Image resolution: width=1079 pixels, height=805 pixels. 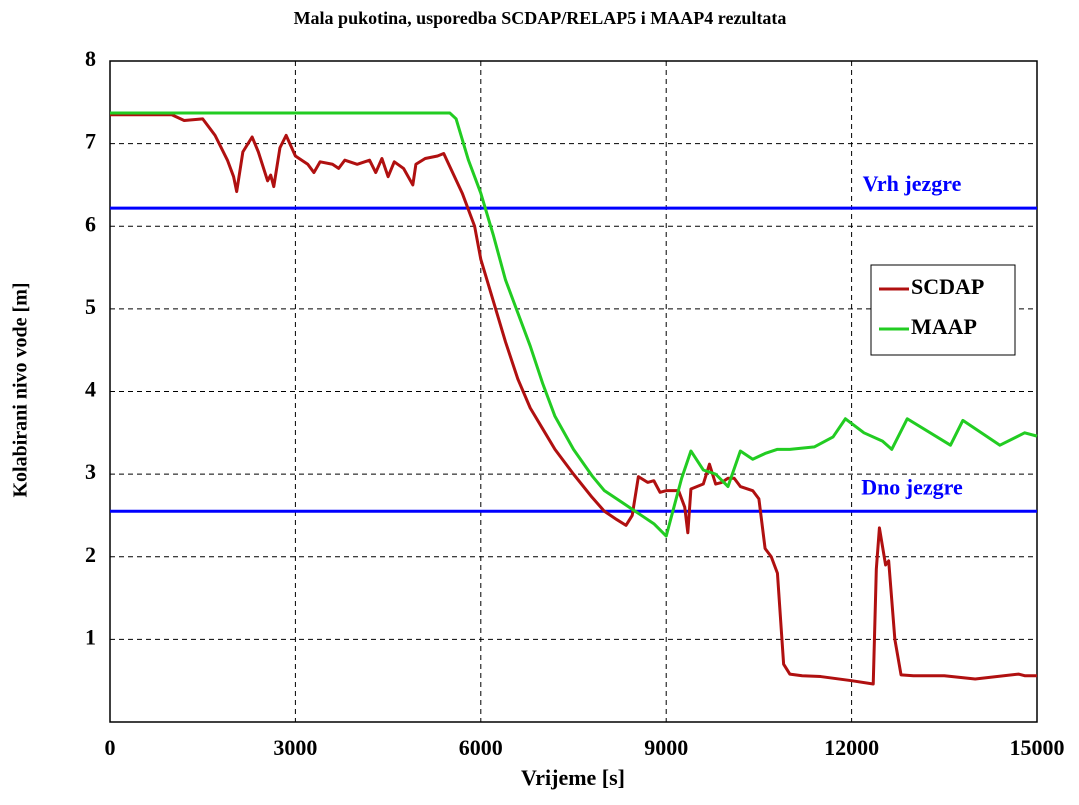 What do you see at coordinates (90, 554) in the screenshot?
I see `y-tick-label: 2` at bounding box center [90, 554].